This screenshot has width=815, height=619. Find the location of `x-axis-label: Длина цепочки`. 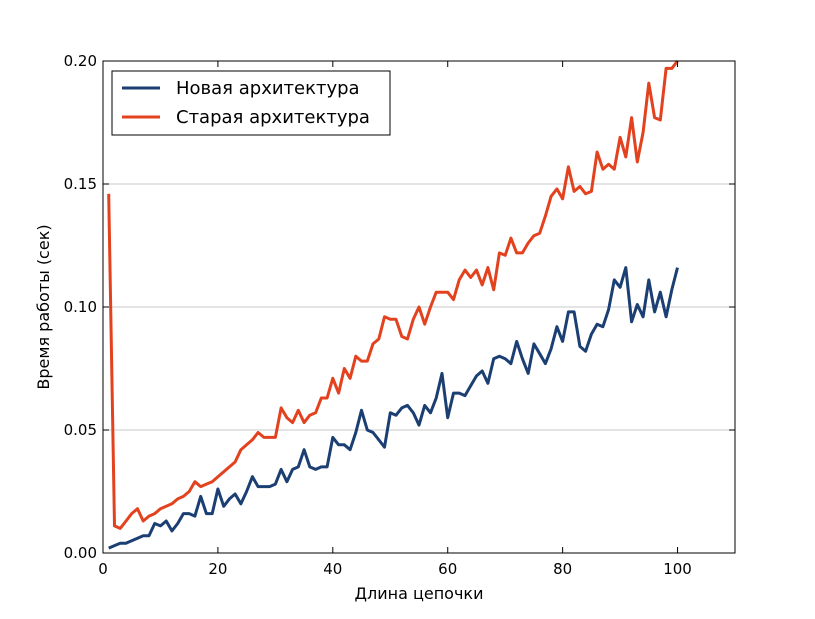

x-axis-label: Длина цепочки is located at coordinates (419, 593).